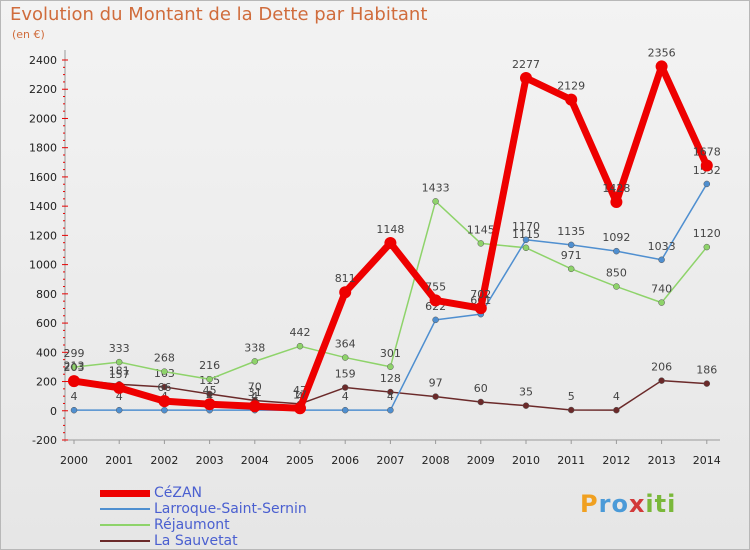  Describe the element at coordinates (43, 177) in the screenshot. I see `y-tick-label: 1600` at that location.